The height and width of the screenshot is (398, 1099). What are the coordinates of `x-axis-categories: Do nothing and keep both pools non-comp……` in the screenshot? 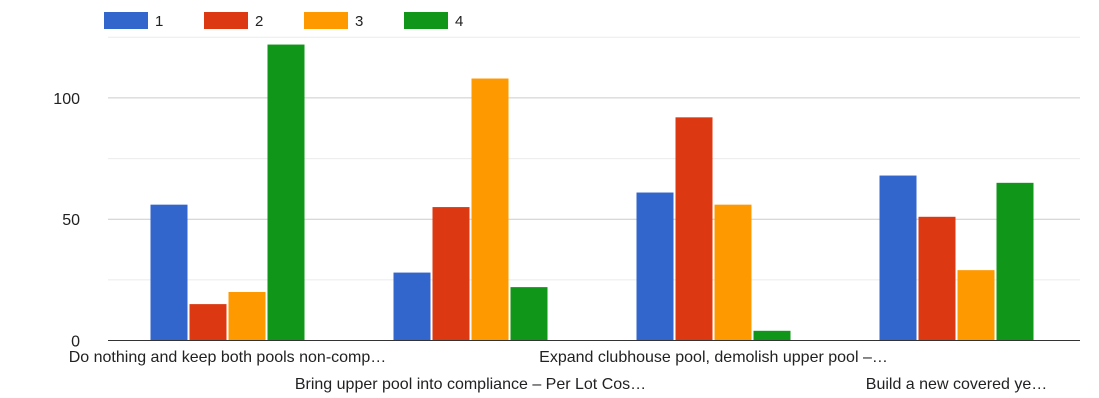 It's located at (558, 371).